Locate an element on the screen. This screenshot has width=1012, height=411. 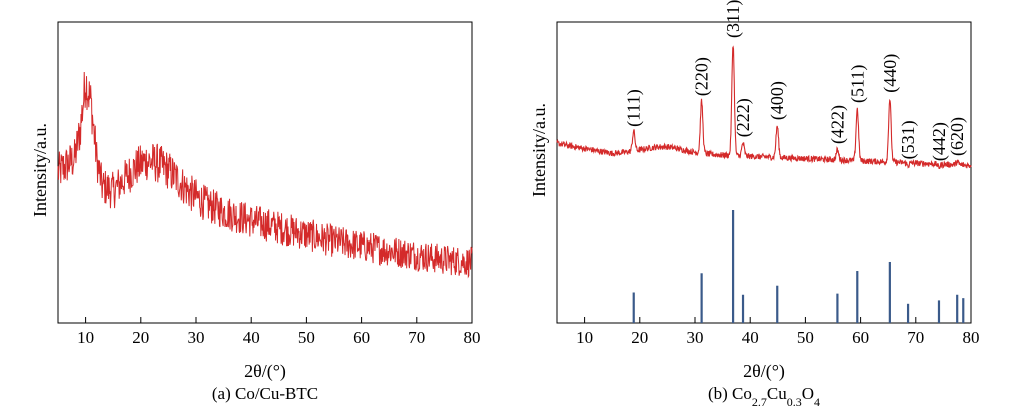
panel-b-xrd-line is located at coordinates (764, 107).